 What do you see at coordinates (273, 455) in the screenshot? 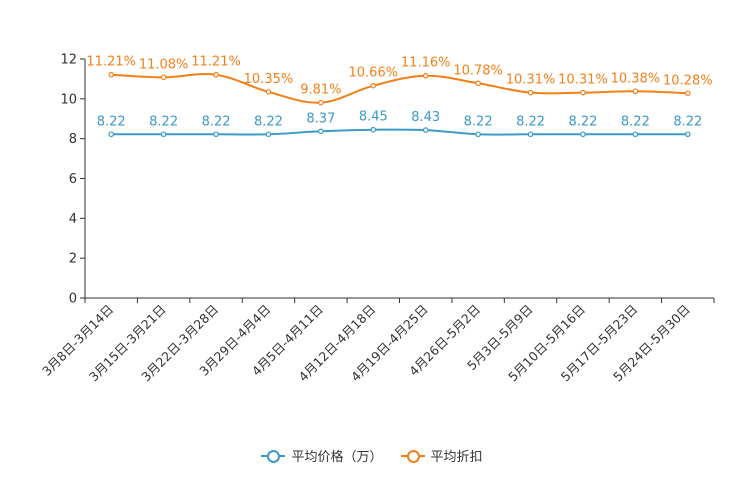
I see `legend-price-marker-icon` at bounding box center [273, 455].